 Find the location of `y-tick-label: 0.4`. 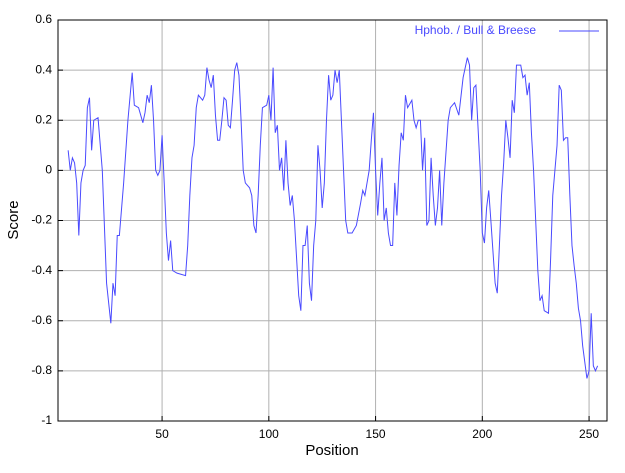

y-tick-label: 0.4 is located at coordinates (43, 69).